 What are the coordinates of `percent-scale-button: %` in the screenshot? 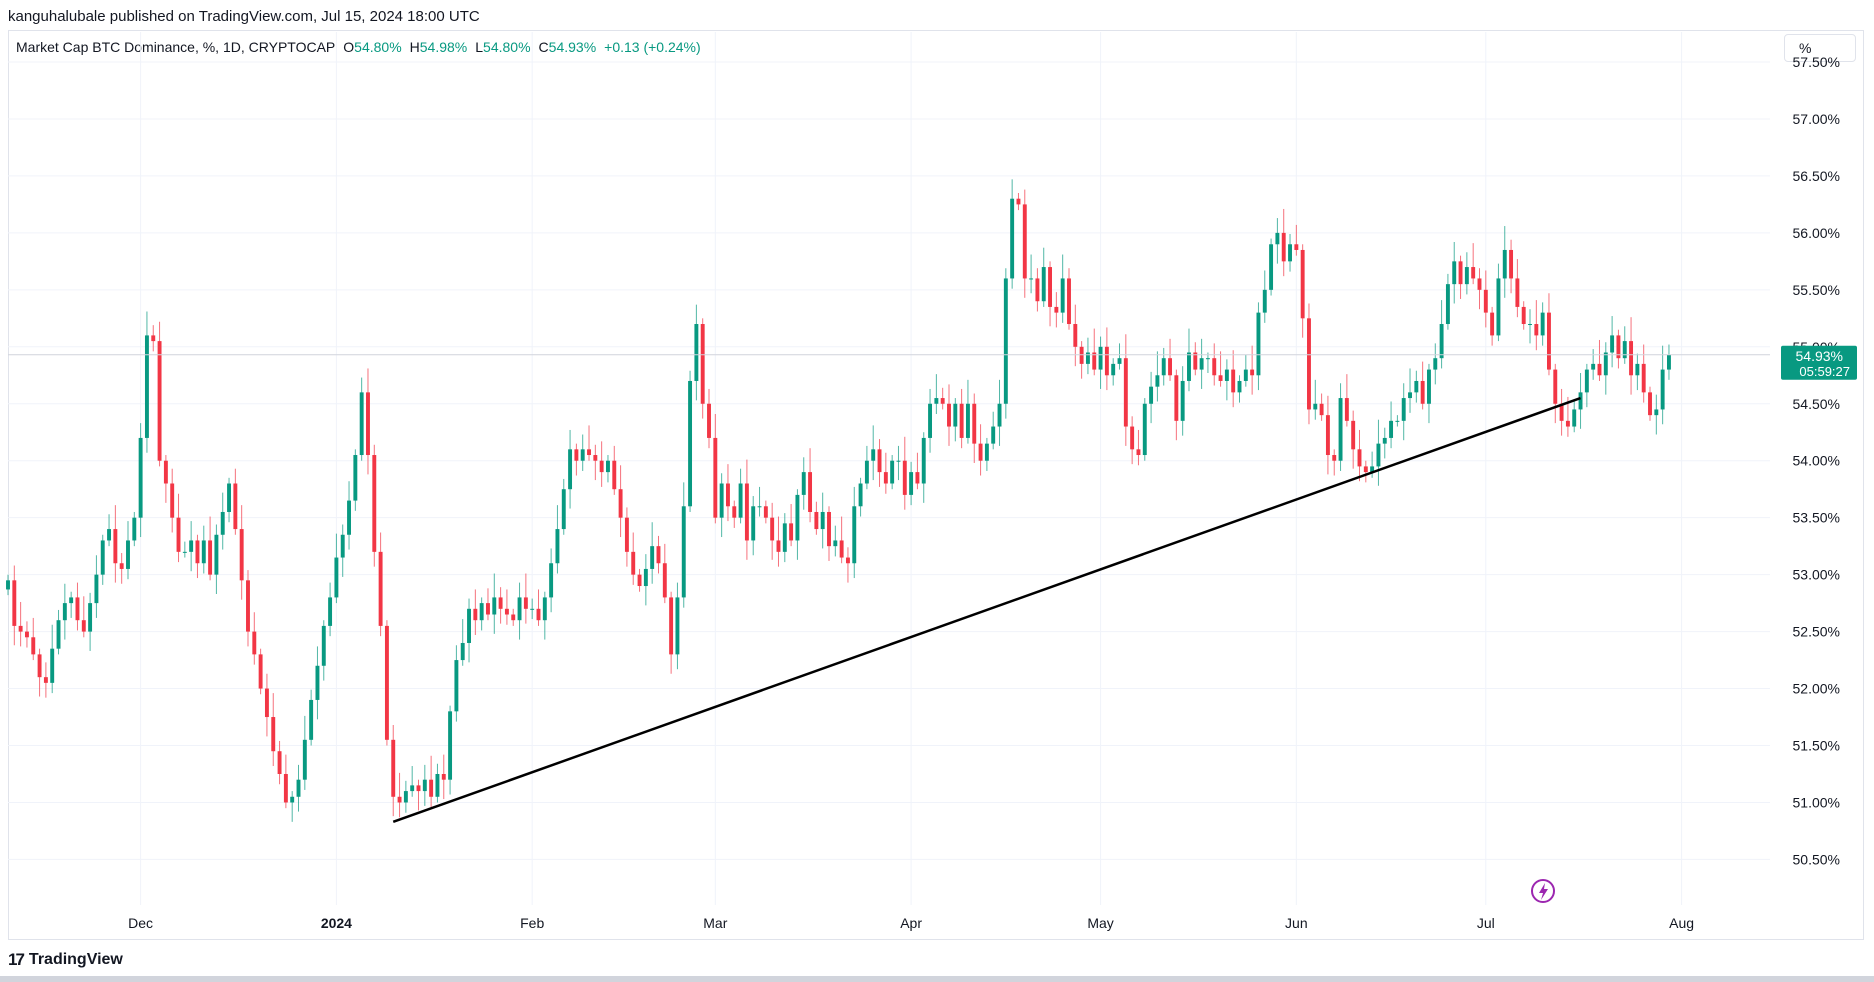 It's located at (1820, 48).